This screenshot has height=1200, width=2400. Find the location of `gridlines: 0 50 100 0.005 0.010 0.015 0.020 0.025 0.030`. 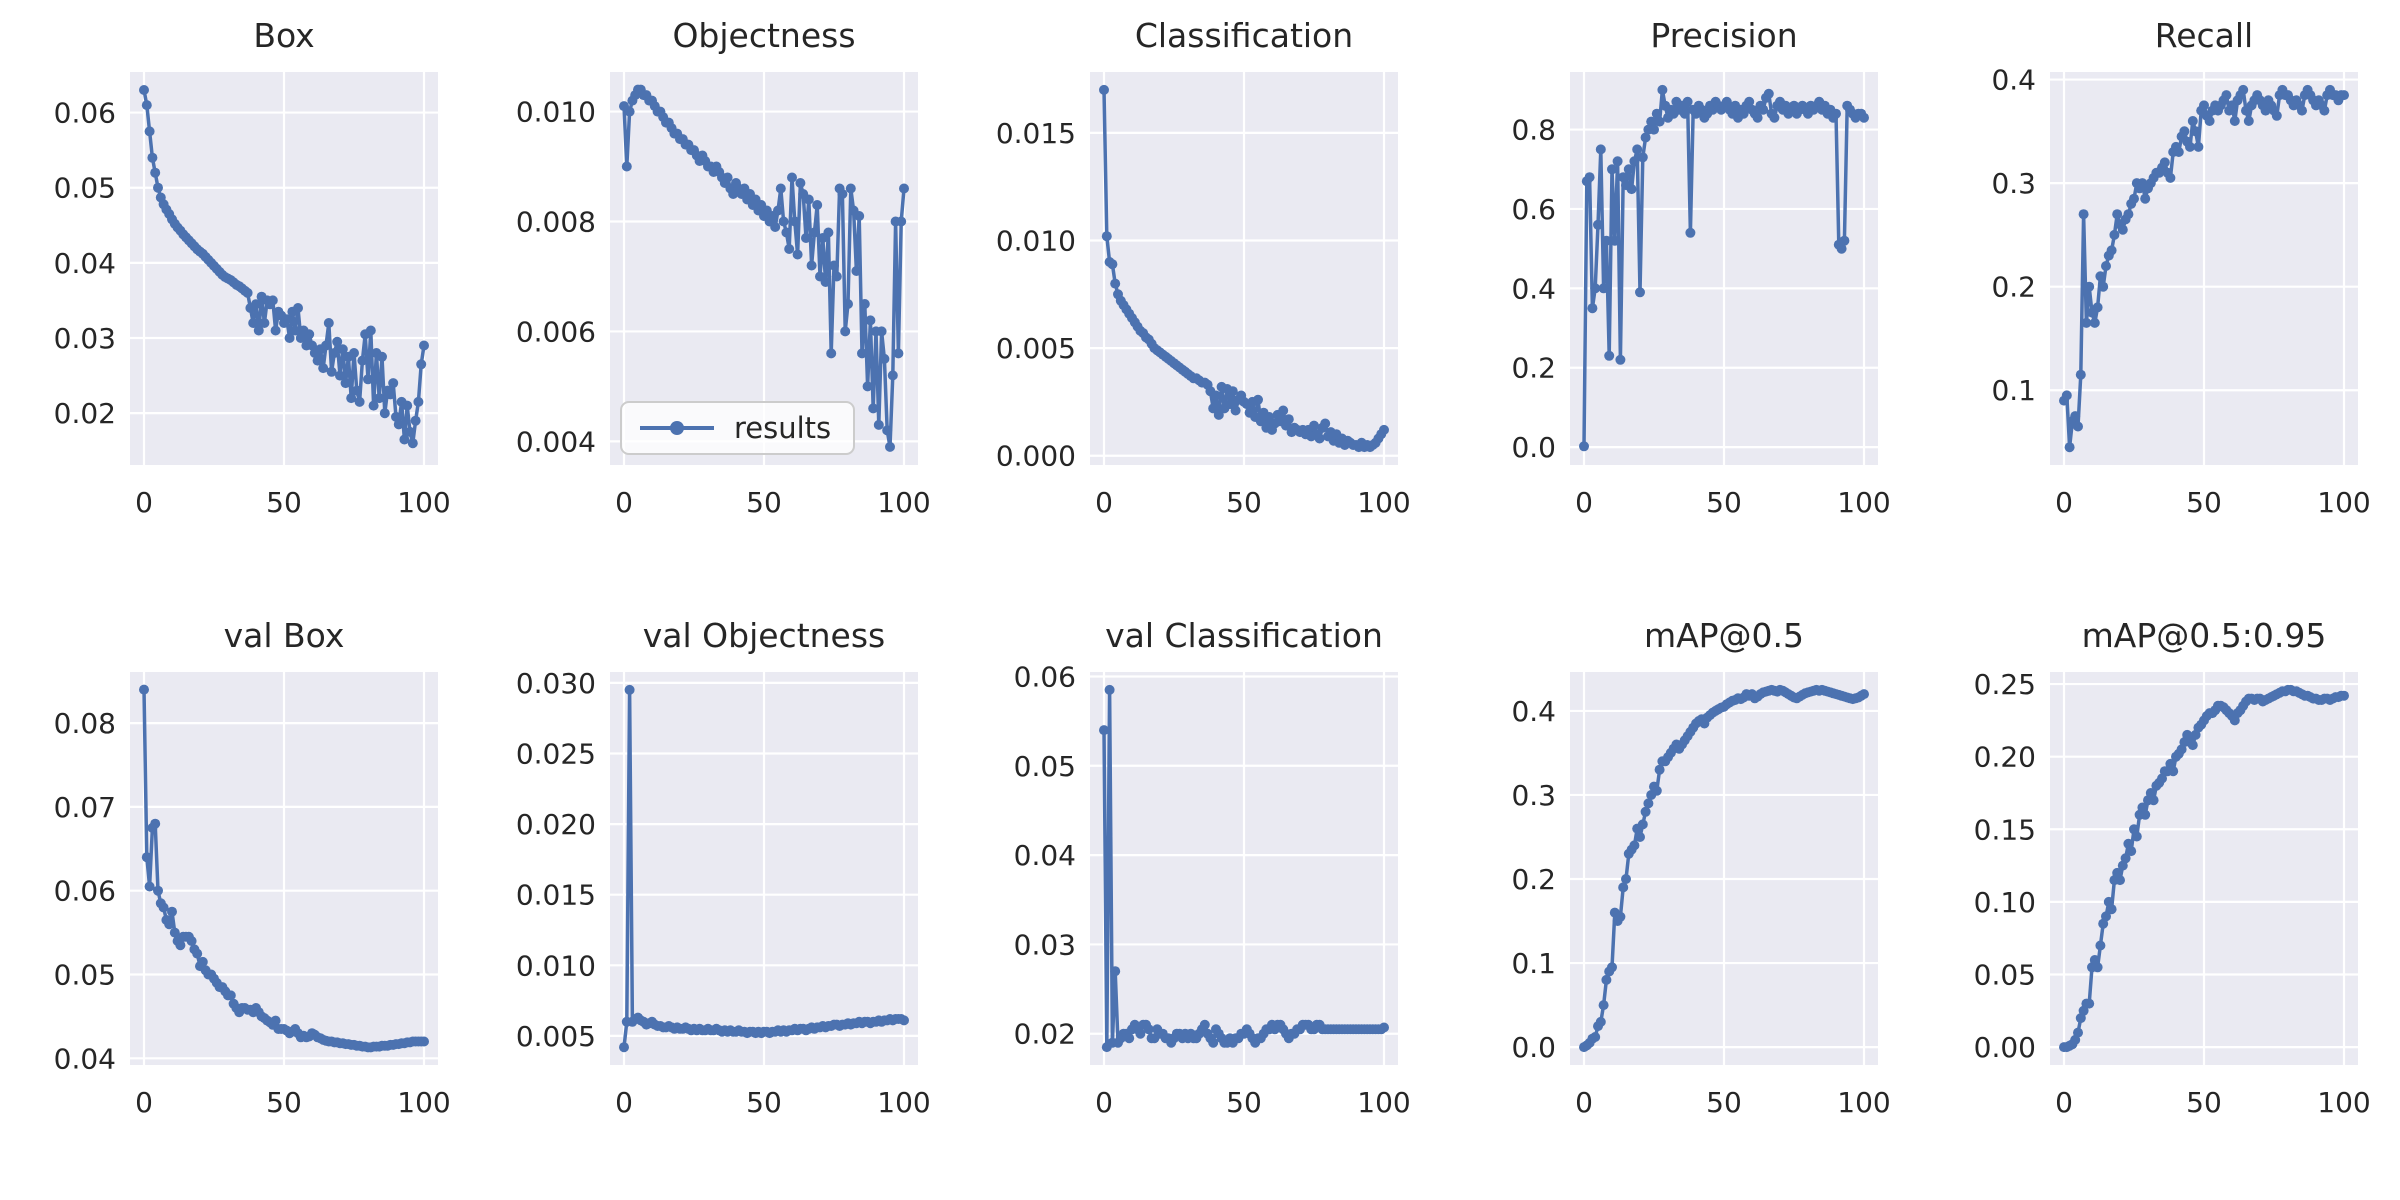

gridlines: 0 50 100 0.005 0.010 0.015 0.020 0.025 0.030 is located at coordinates (723, 893).